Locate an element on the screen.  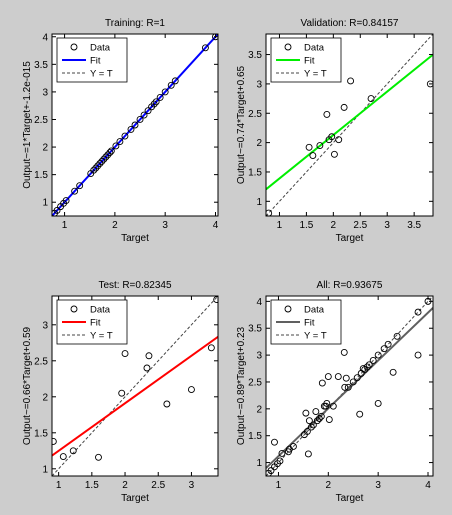
y-tick-label: 3 is located at coordinates (45, 325).